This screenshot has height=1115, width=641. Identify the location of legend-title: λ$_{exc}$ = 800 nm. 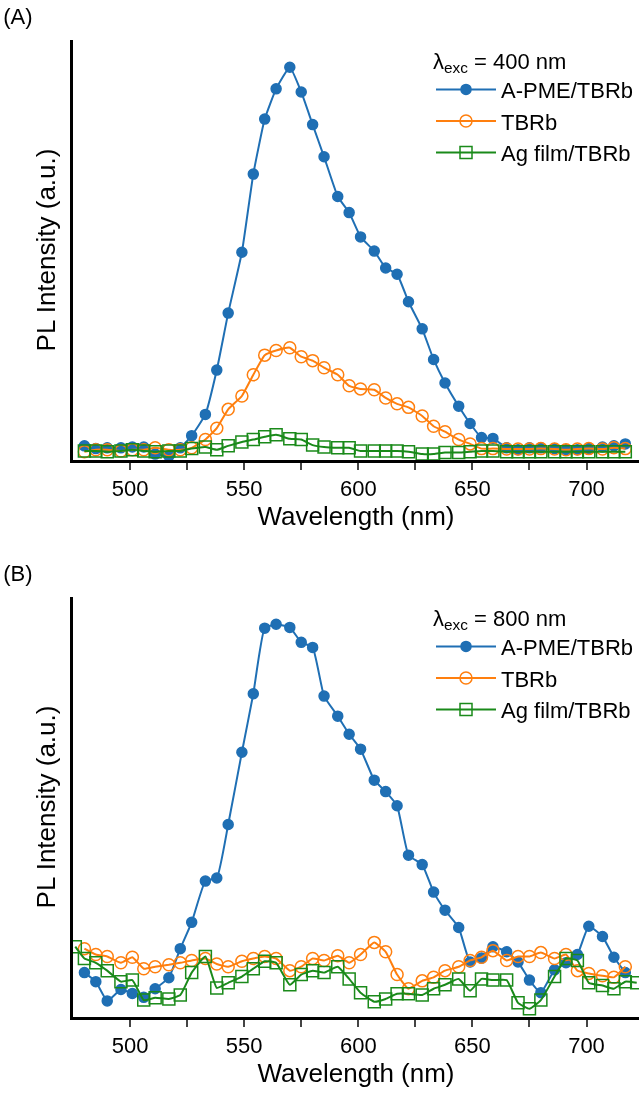
(500, 619).